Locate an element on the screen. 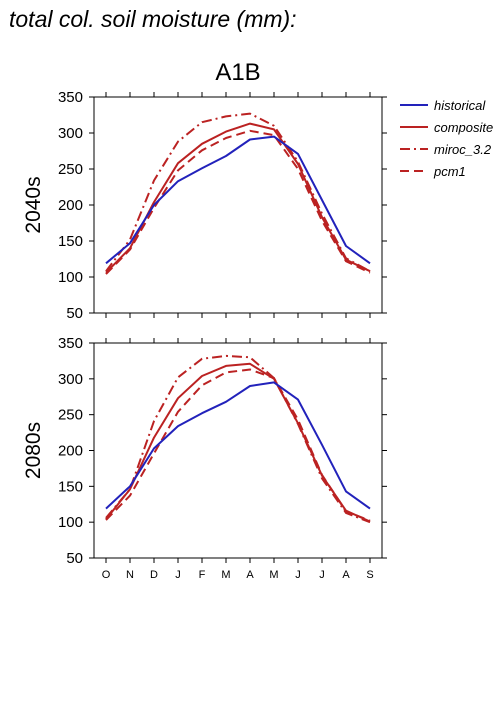 Image resolution: width=501 pixels, height=709 pixels. legend-label: pcm1 is located at coordinates (449, 171).